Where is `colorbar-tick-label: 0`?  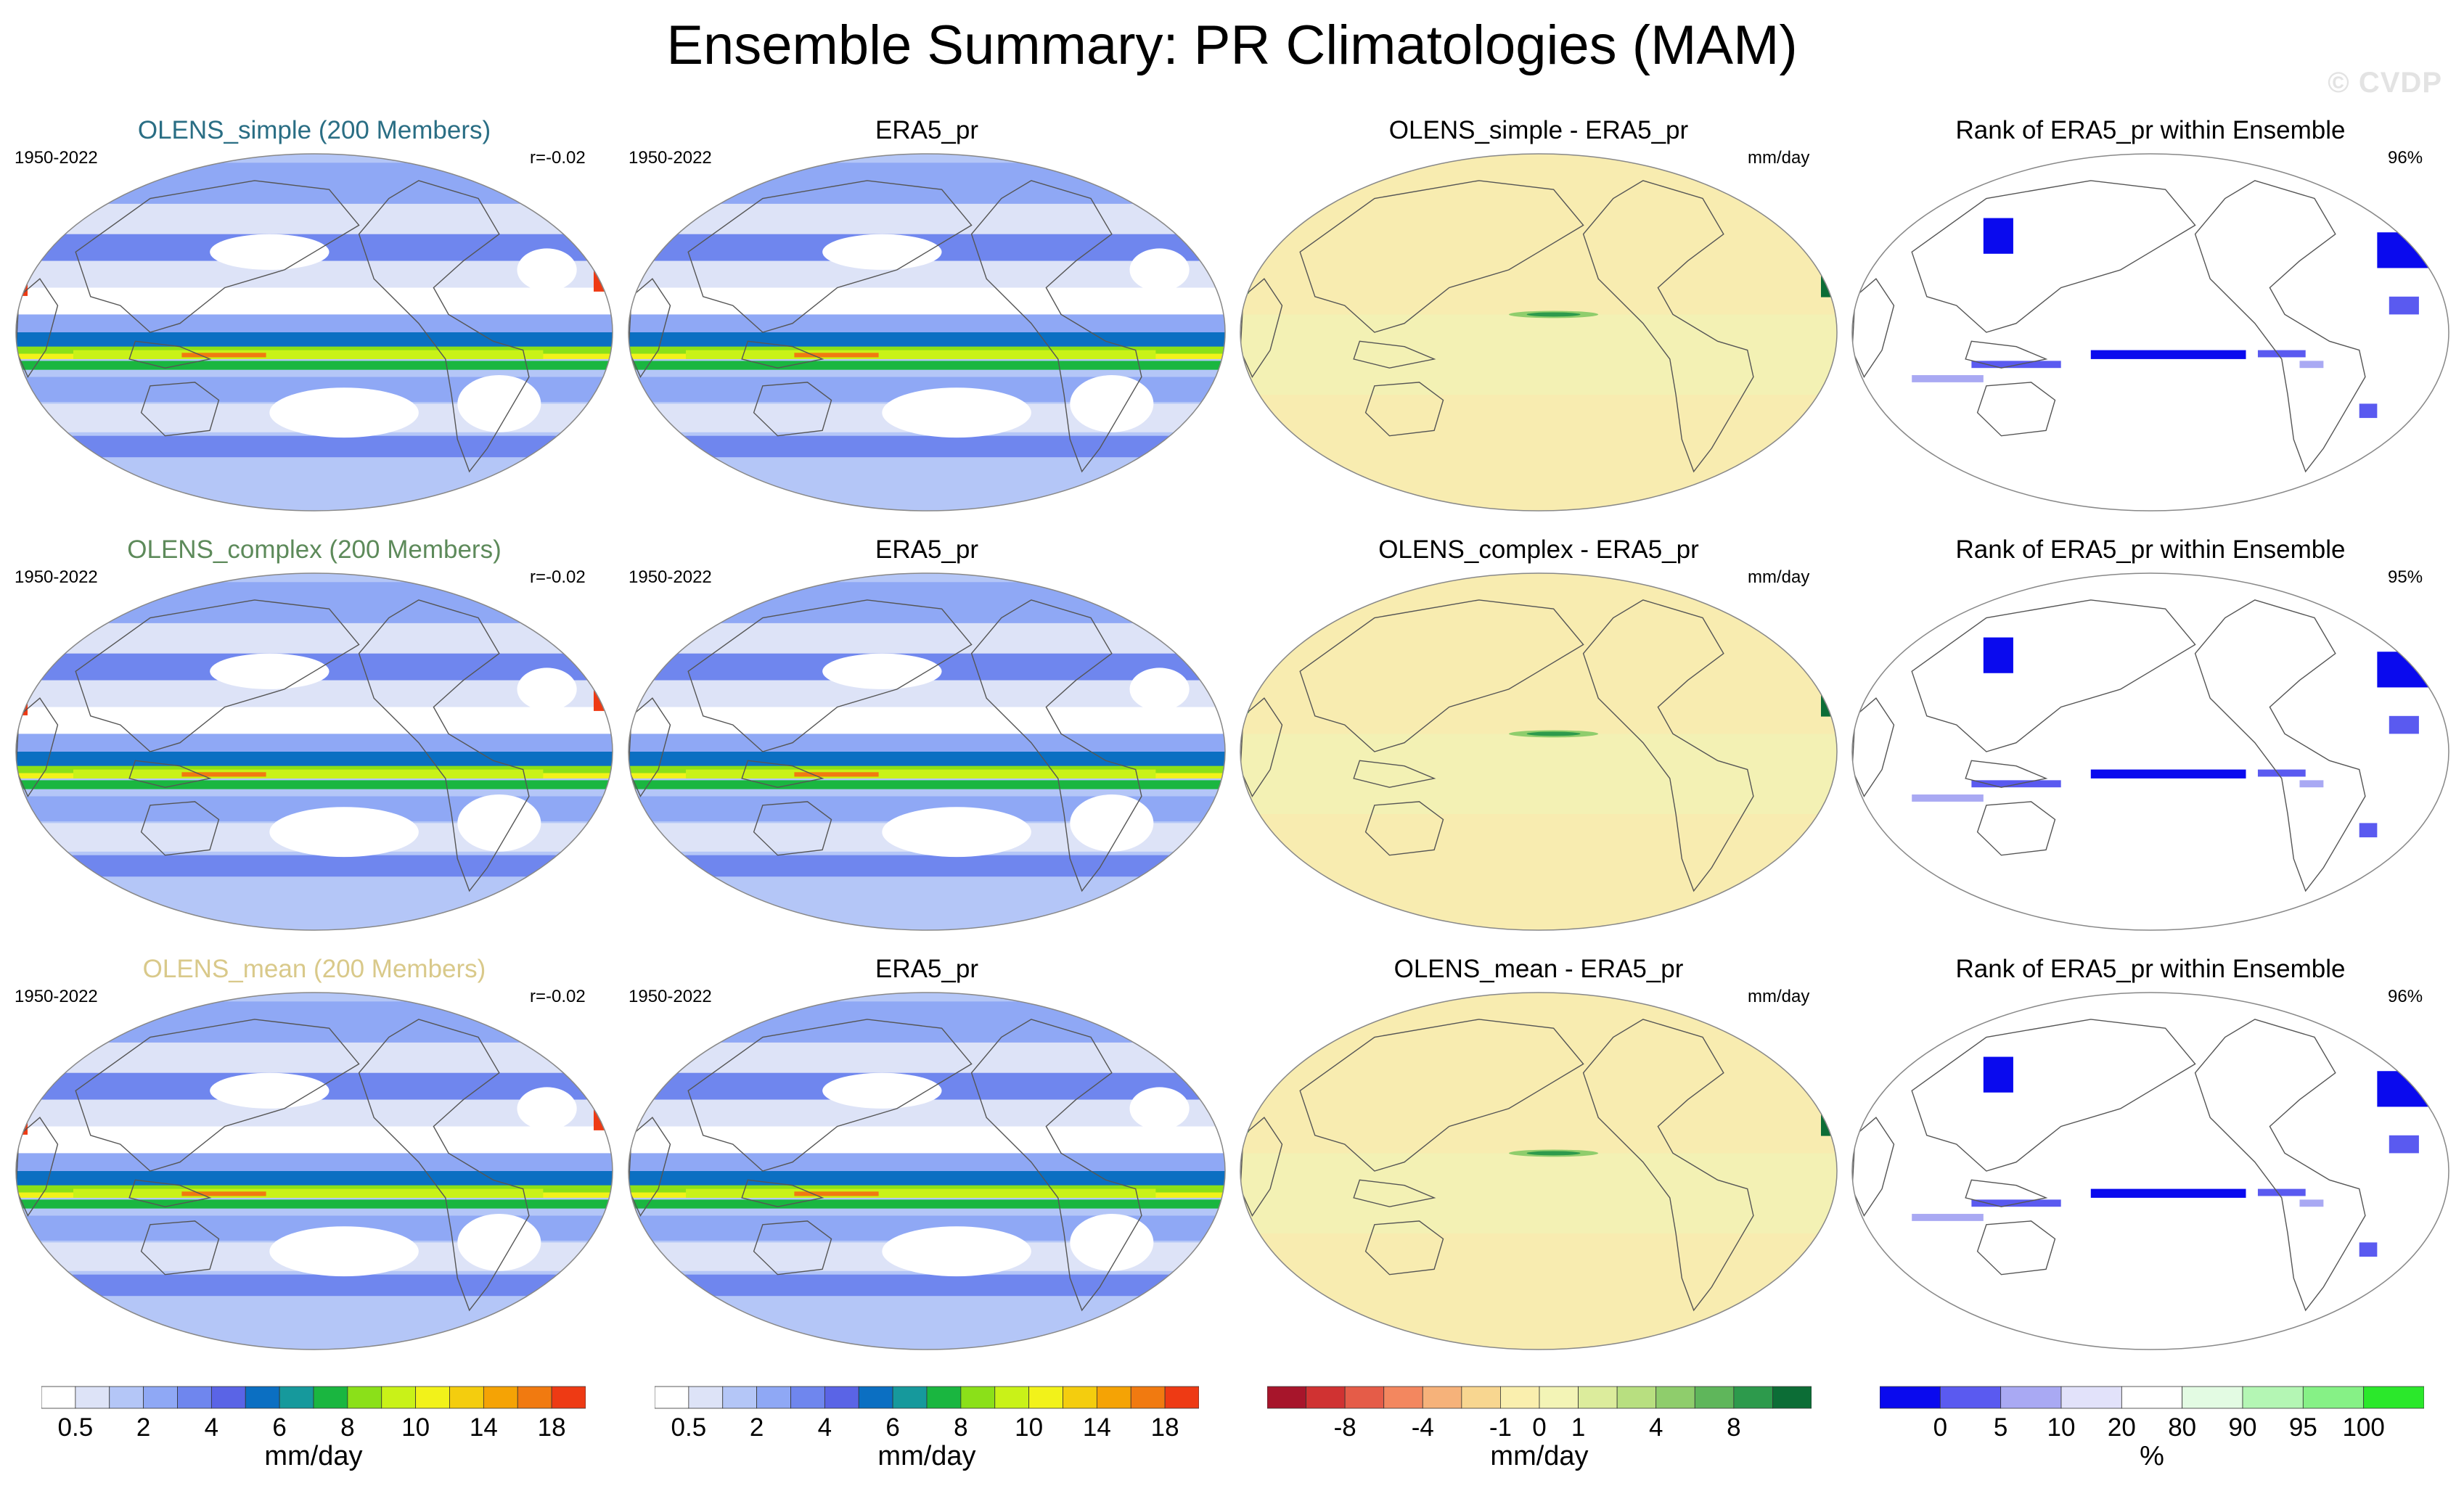
colorbar-tick-label: 0 is located at coordinates (1941, 1427).